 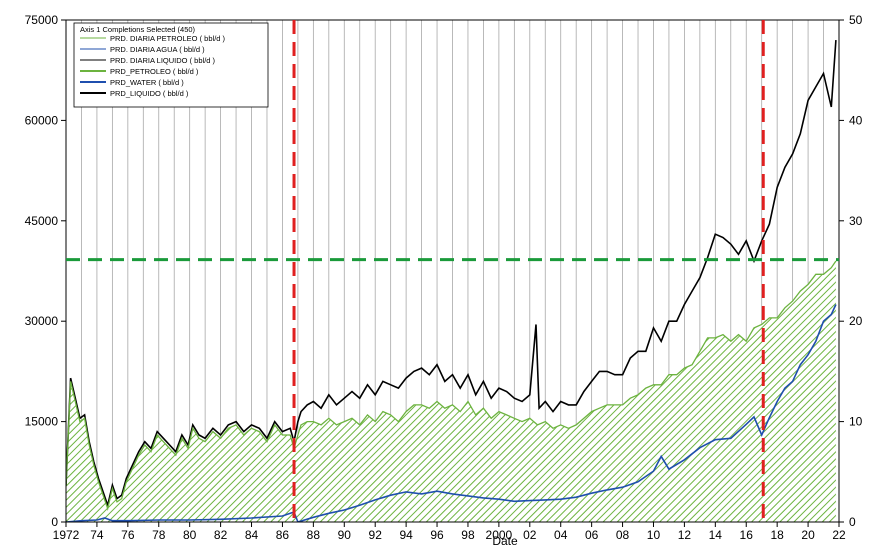 I want to click on y-right-tick-label: 50, so click(x=856, y=20).